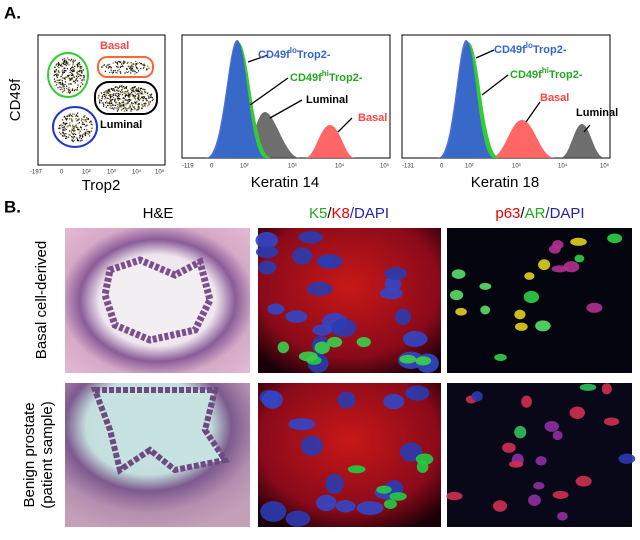  Describe the element at coordinates (29, 454) in the screenshot. I see `row-title: Benign prostate` at that location.